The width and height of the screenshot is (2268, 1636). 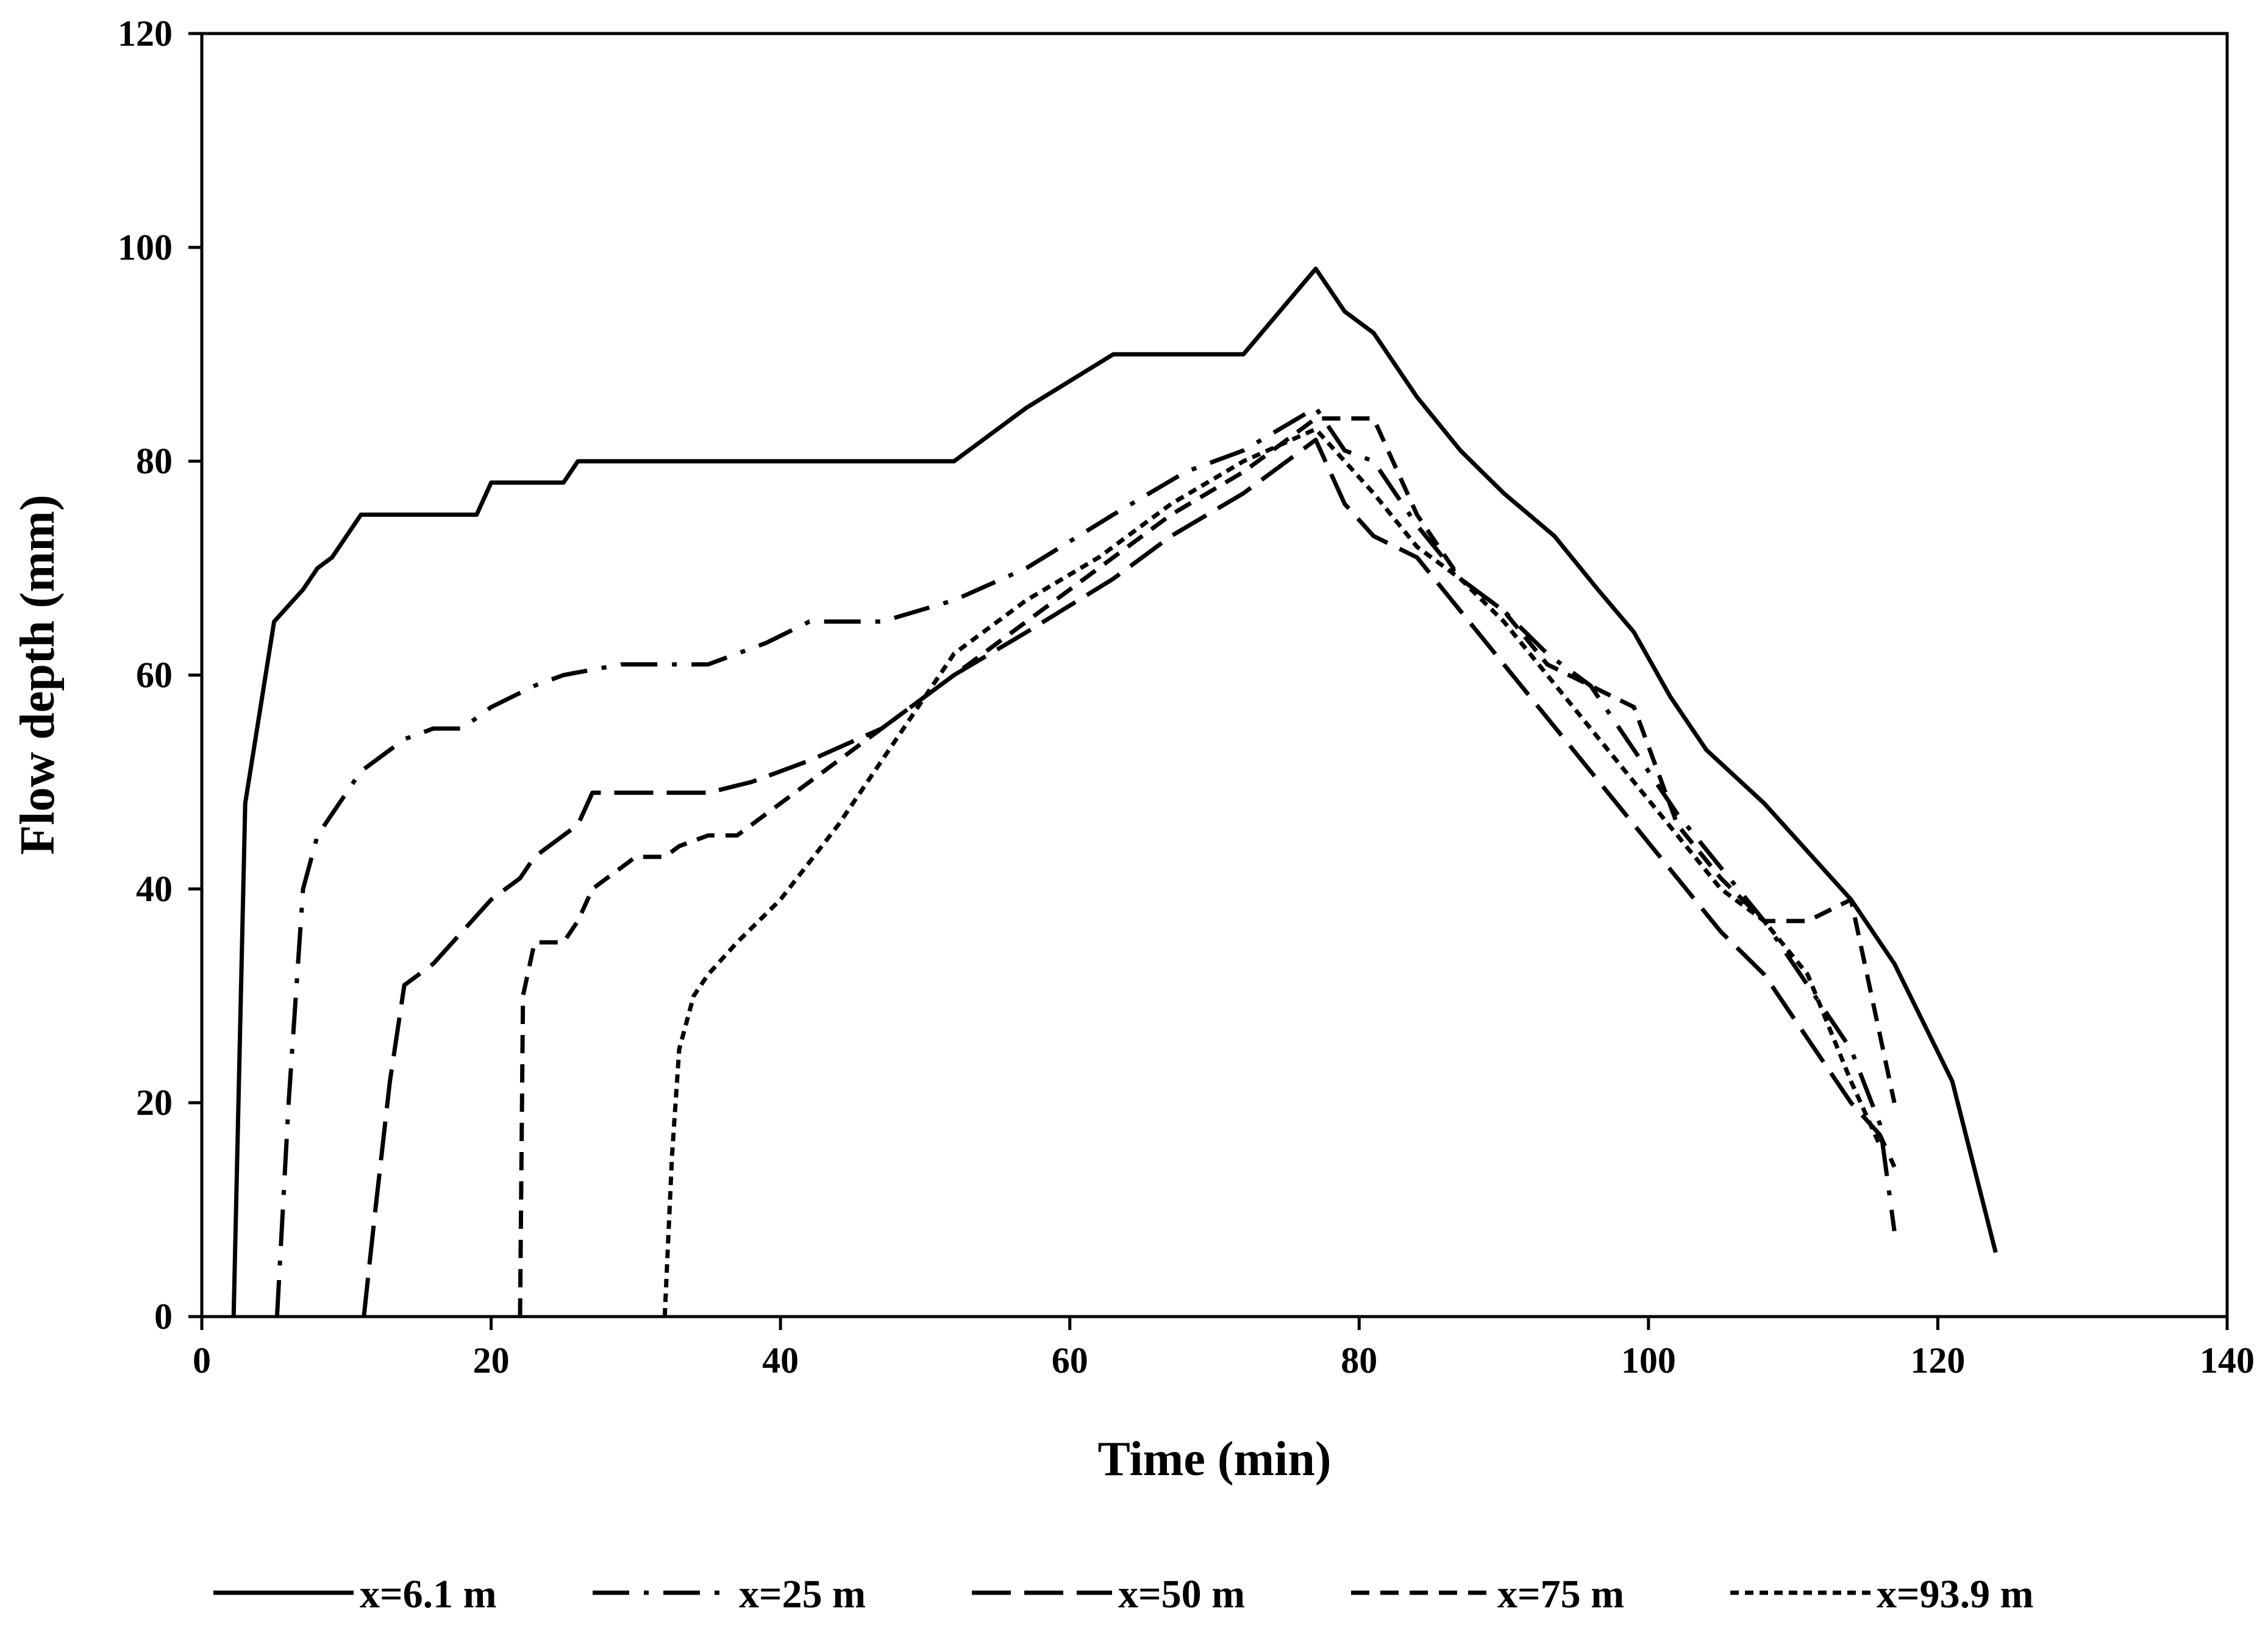 What do you see at coordinates (1955, 1594) in the screenshot?
I see `legend-label: x=93.9 m` at bounding box center [1955, 1594].